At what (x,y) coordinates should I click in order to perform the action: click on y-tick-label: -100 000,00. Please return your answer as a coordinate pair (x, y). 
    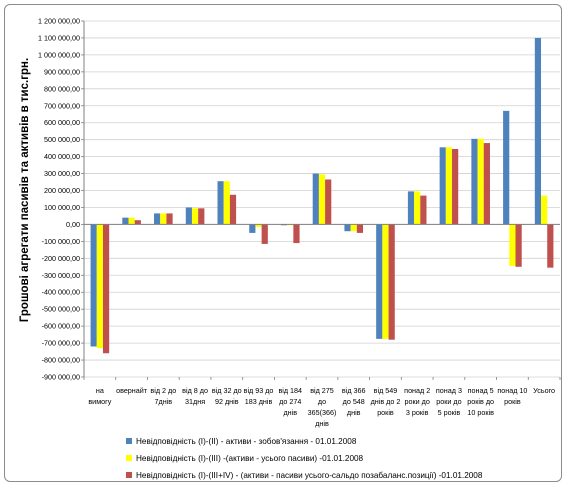
    Looking at the image, I should click on (61, 241).